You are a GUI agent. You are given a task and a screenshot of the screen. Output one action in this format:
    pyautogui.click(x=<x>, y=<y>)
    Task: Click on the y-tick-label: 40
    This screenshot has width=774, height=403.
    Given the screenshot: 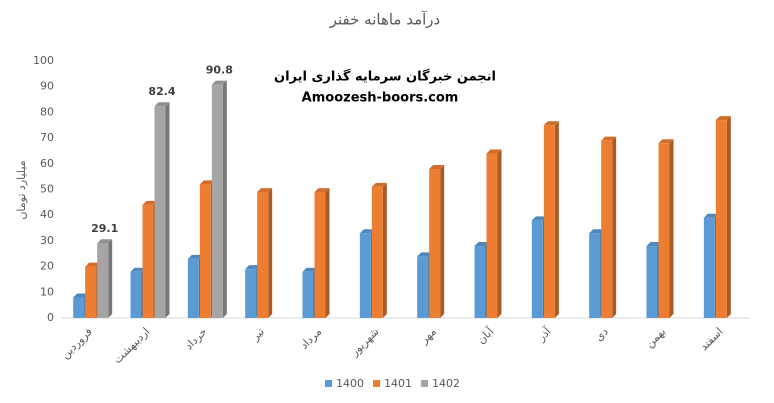 What is the action you would take?
    pyautogui.click(x=47, y=214)
    